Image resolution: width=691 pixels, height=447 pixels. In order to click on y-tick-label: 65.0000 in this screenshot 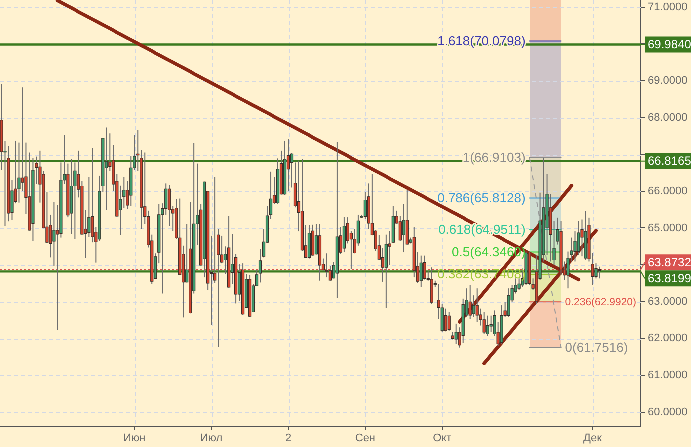, I will do `click(668, 228)`.